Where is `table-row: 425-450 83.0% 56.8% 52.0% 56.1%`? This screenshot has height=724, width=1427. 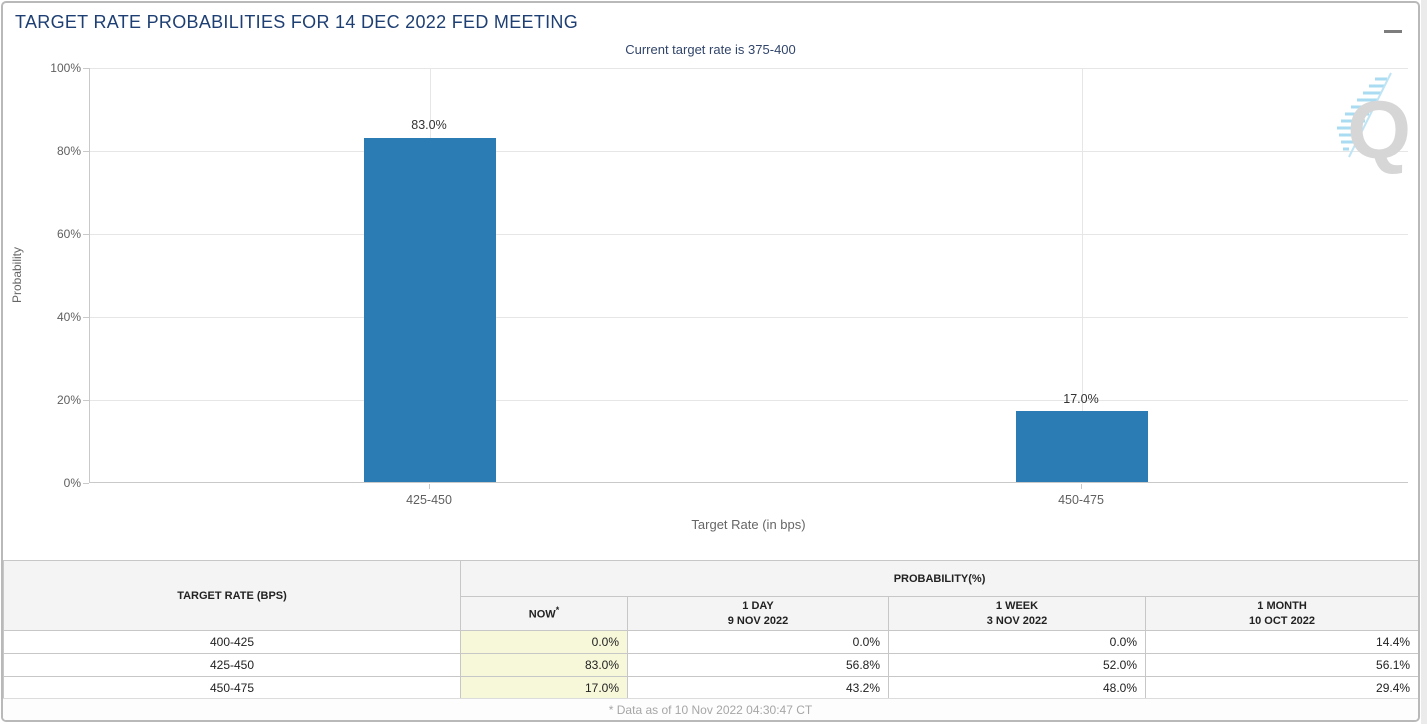 table-row: 425-450 83.0% 56.8% 52.0% 56.1% is located at coordinates (710, 665).